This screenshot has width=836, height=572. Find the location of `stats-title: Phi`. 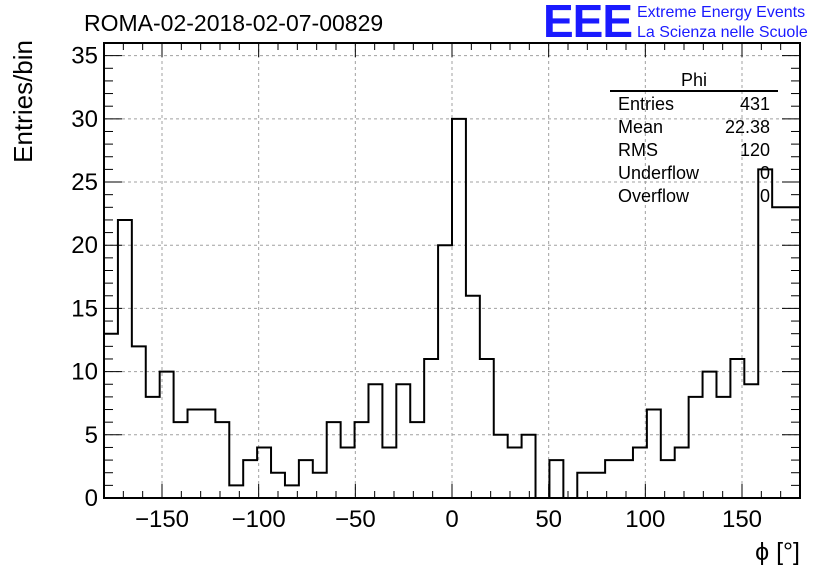

stats-title: Phi is located at coordinates (694, 81).